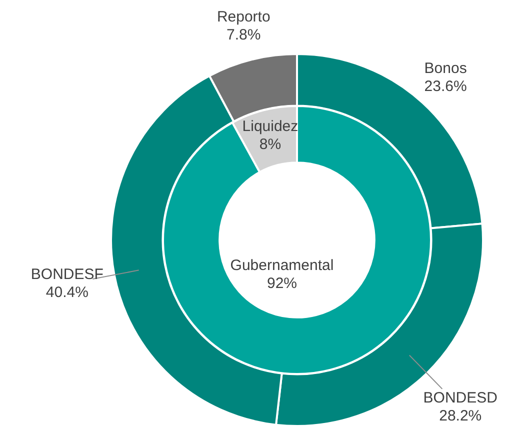  Describe the element at coordinates (243, 17) in the screenshot. I see `slice-label: Reporto` at that location.